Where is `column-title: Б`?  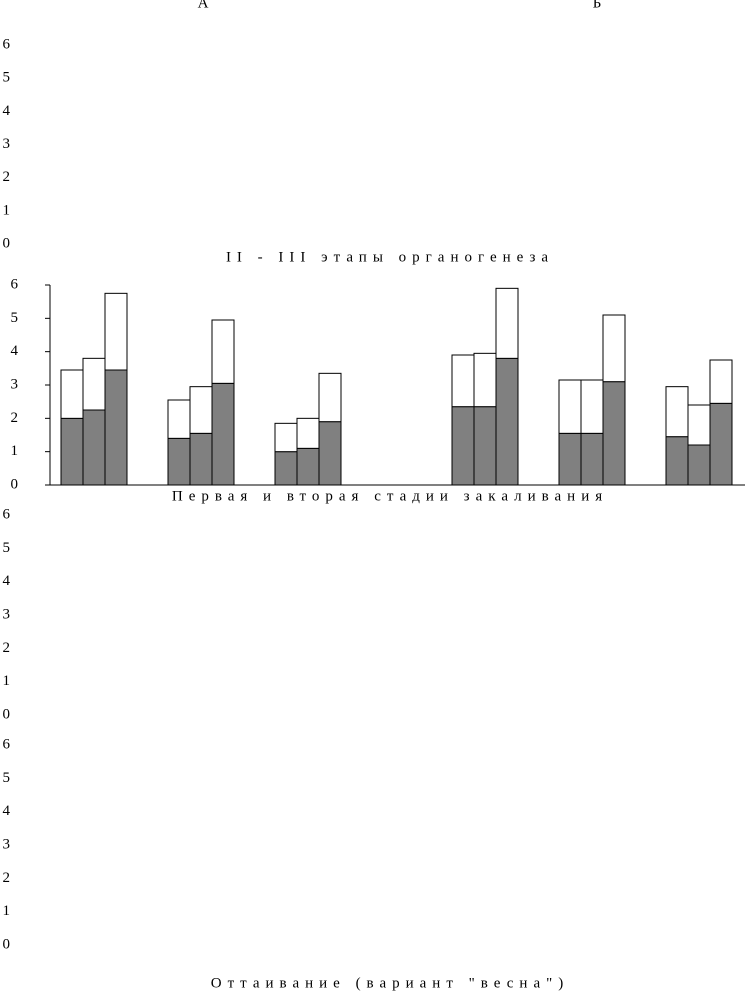 column-title: Б is located at coordinates (597, 5).